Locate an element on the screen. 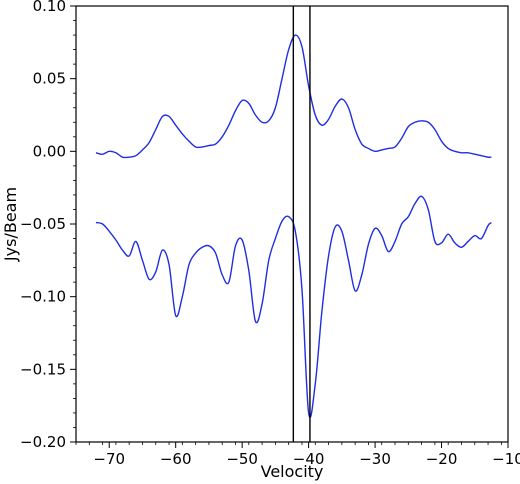  x-tick-label: −20 is located at coordinates (442, 459).